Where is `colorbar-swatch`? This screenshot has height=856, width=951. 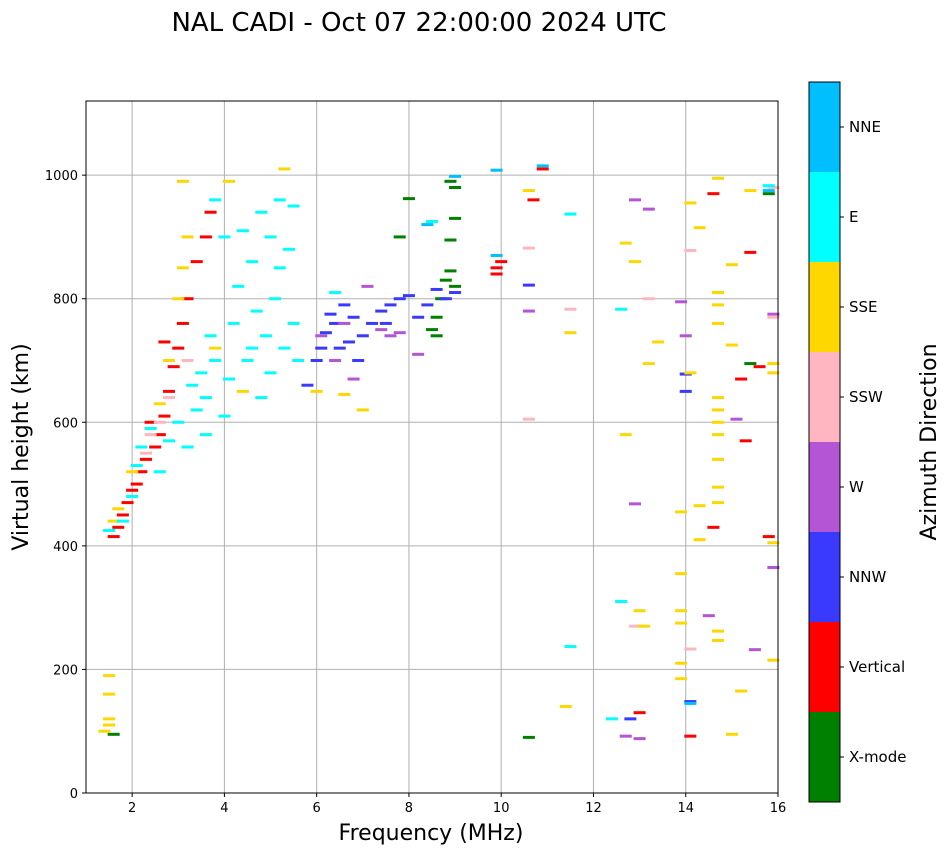 colorbar-swatch is located at coordinates (824, 757).